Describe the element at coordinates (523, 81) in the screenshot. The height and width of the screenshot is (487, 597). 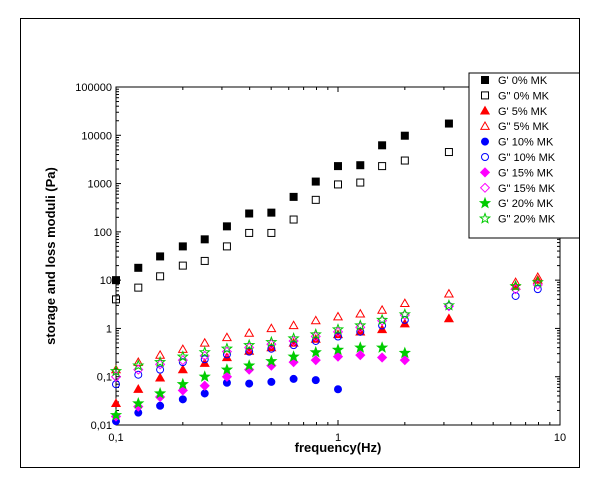
I see `legend-label: G' 0% MK` at that location.